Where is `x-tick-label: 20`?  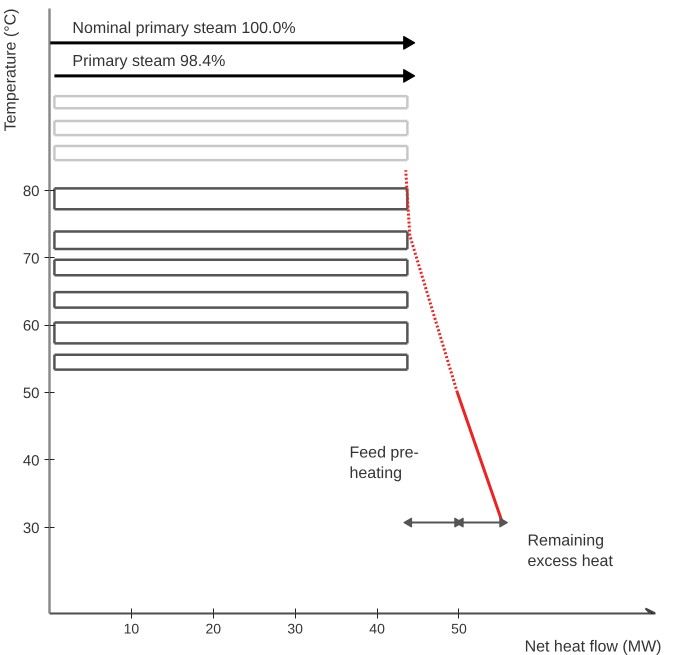 x-tick-label: 20 is located at coordinates (214, 628).